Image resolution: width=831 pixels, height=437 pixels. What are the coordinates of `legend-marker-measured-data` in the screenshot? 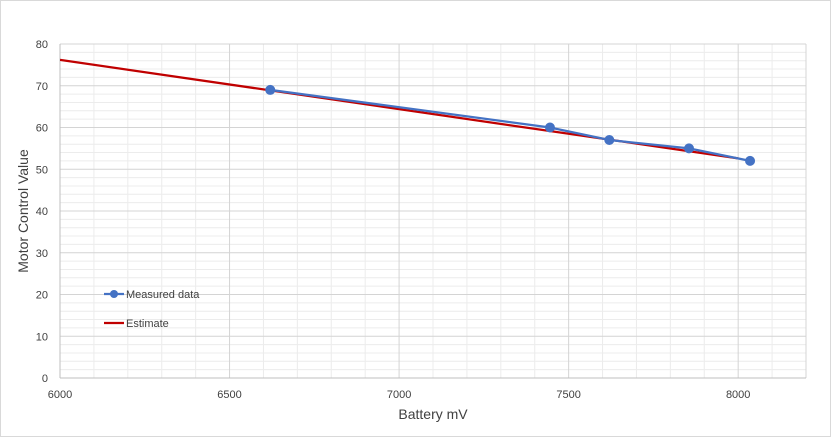 It's located at (114, 294).